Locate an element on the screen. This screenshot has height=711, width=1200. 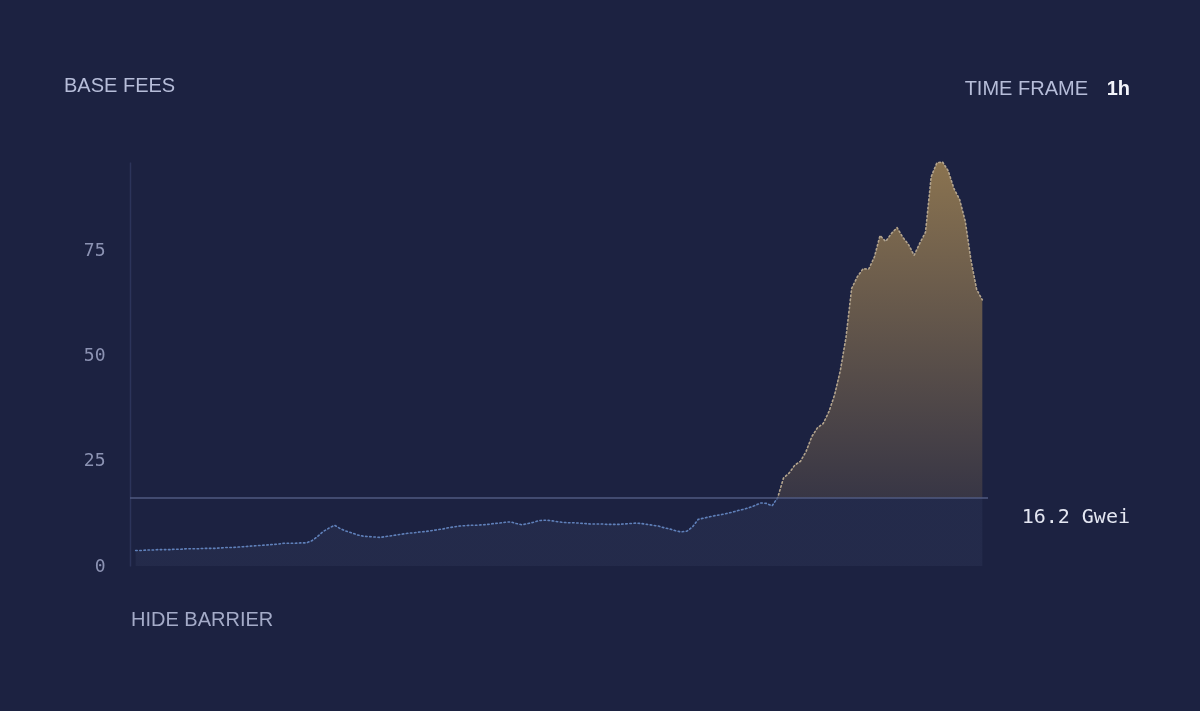
ref-line-label: 16.2 Gwei is located at coordinates (1075, 515).